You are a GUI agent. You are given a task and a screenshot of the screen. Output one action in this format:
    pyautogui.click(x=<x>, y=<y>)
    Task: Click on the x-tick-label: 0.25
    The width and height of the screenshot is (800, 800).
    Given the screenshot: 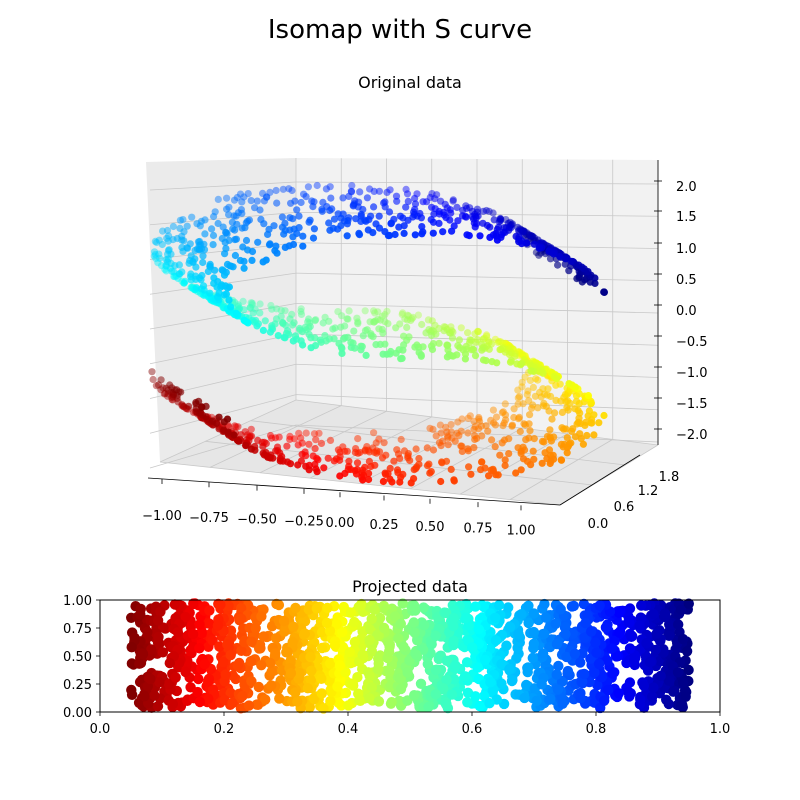 What is the action you would take?
    pyautogui.click(x=384, y=525)
    